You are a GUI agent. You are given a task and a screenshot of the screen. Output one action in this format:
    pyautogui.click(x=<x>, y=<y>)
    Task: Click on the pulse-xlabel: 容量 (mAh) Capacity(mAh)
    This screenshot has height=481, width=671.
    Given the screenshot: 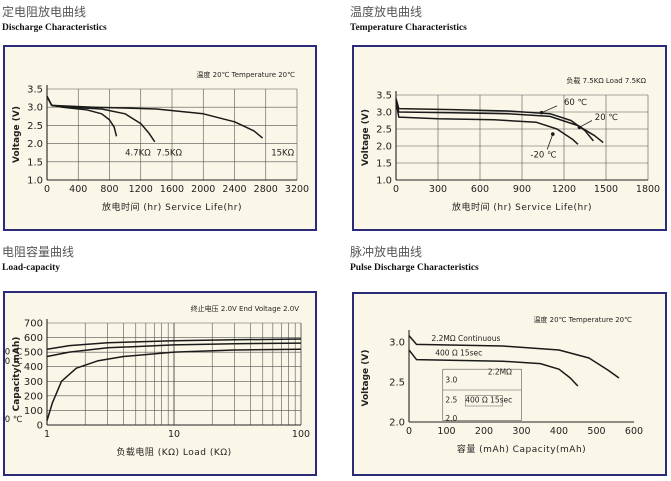 What is the action you would take?
    pyautogui.click(x=521, y=449)
    